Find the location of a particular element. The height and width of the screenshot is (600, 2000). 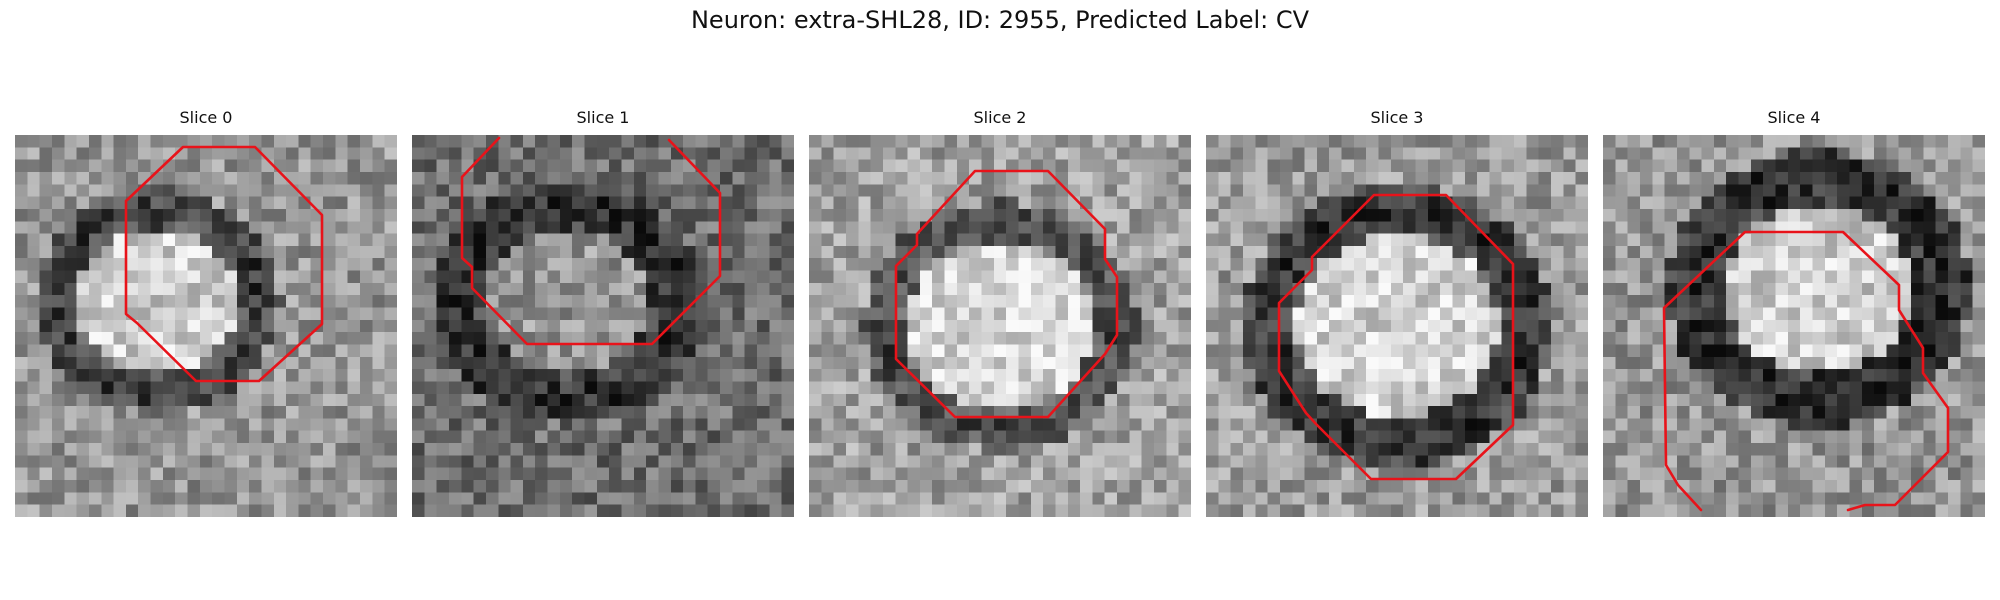

slice-1-image is located at coordinates (603, 326).